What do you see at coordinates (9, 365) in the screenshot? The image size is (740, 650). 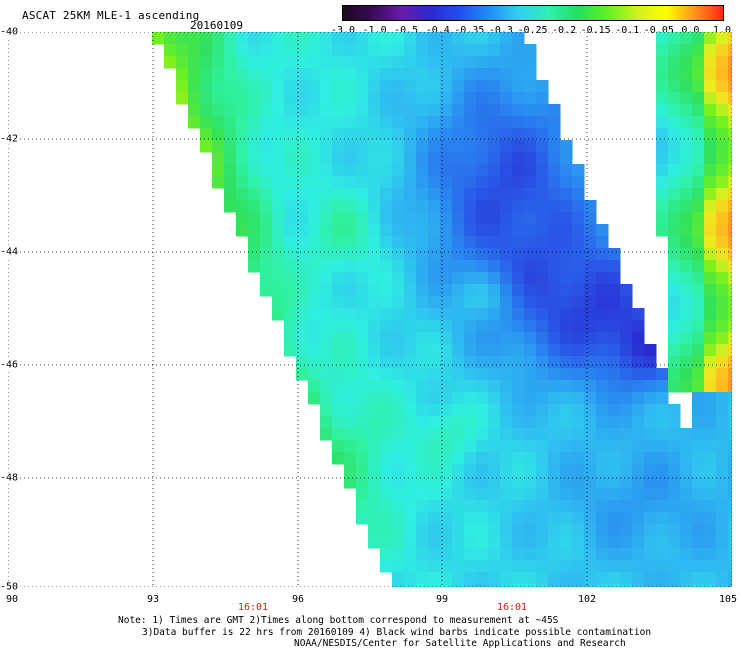 I see `latitude-label: -46` at bounding box center [9, 365].